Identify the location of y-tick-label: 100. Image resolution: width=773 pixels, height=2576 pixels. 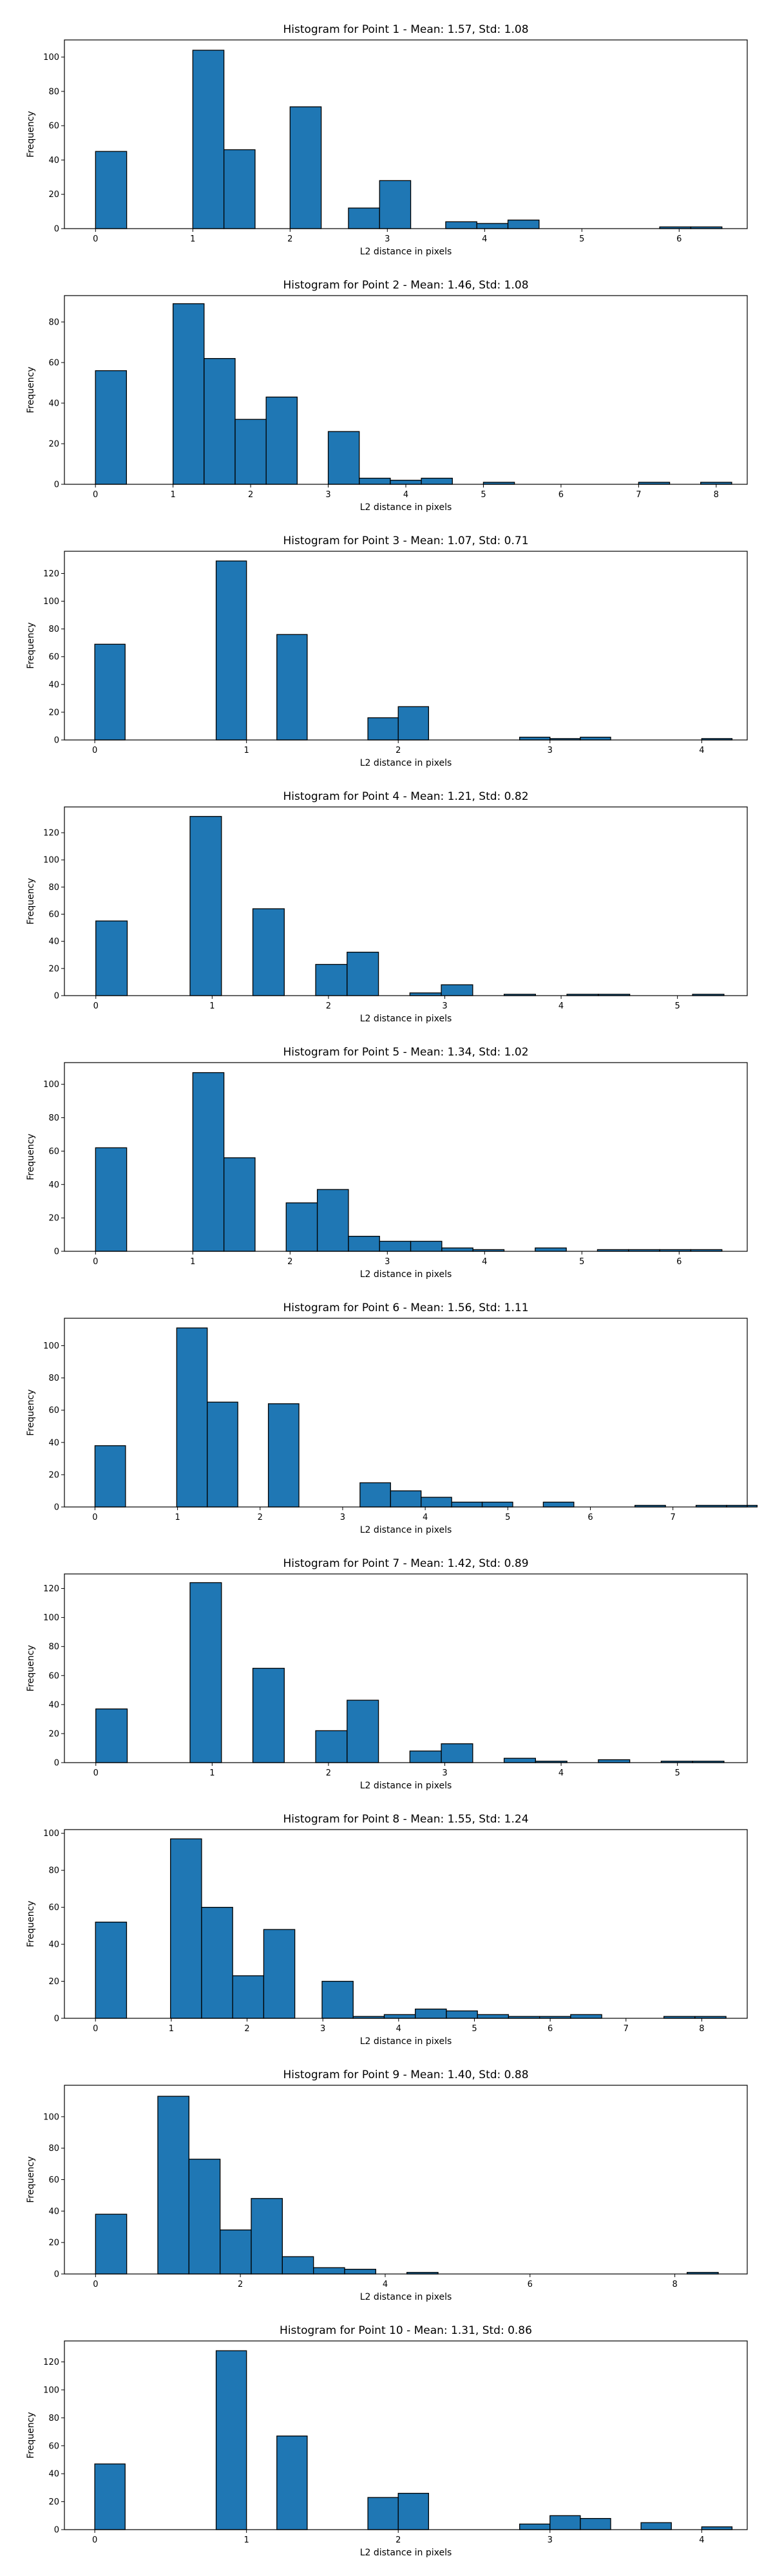
(51, 58).